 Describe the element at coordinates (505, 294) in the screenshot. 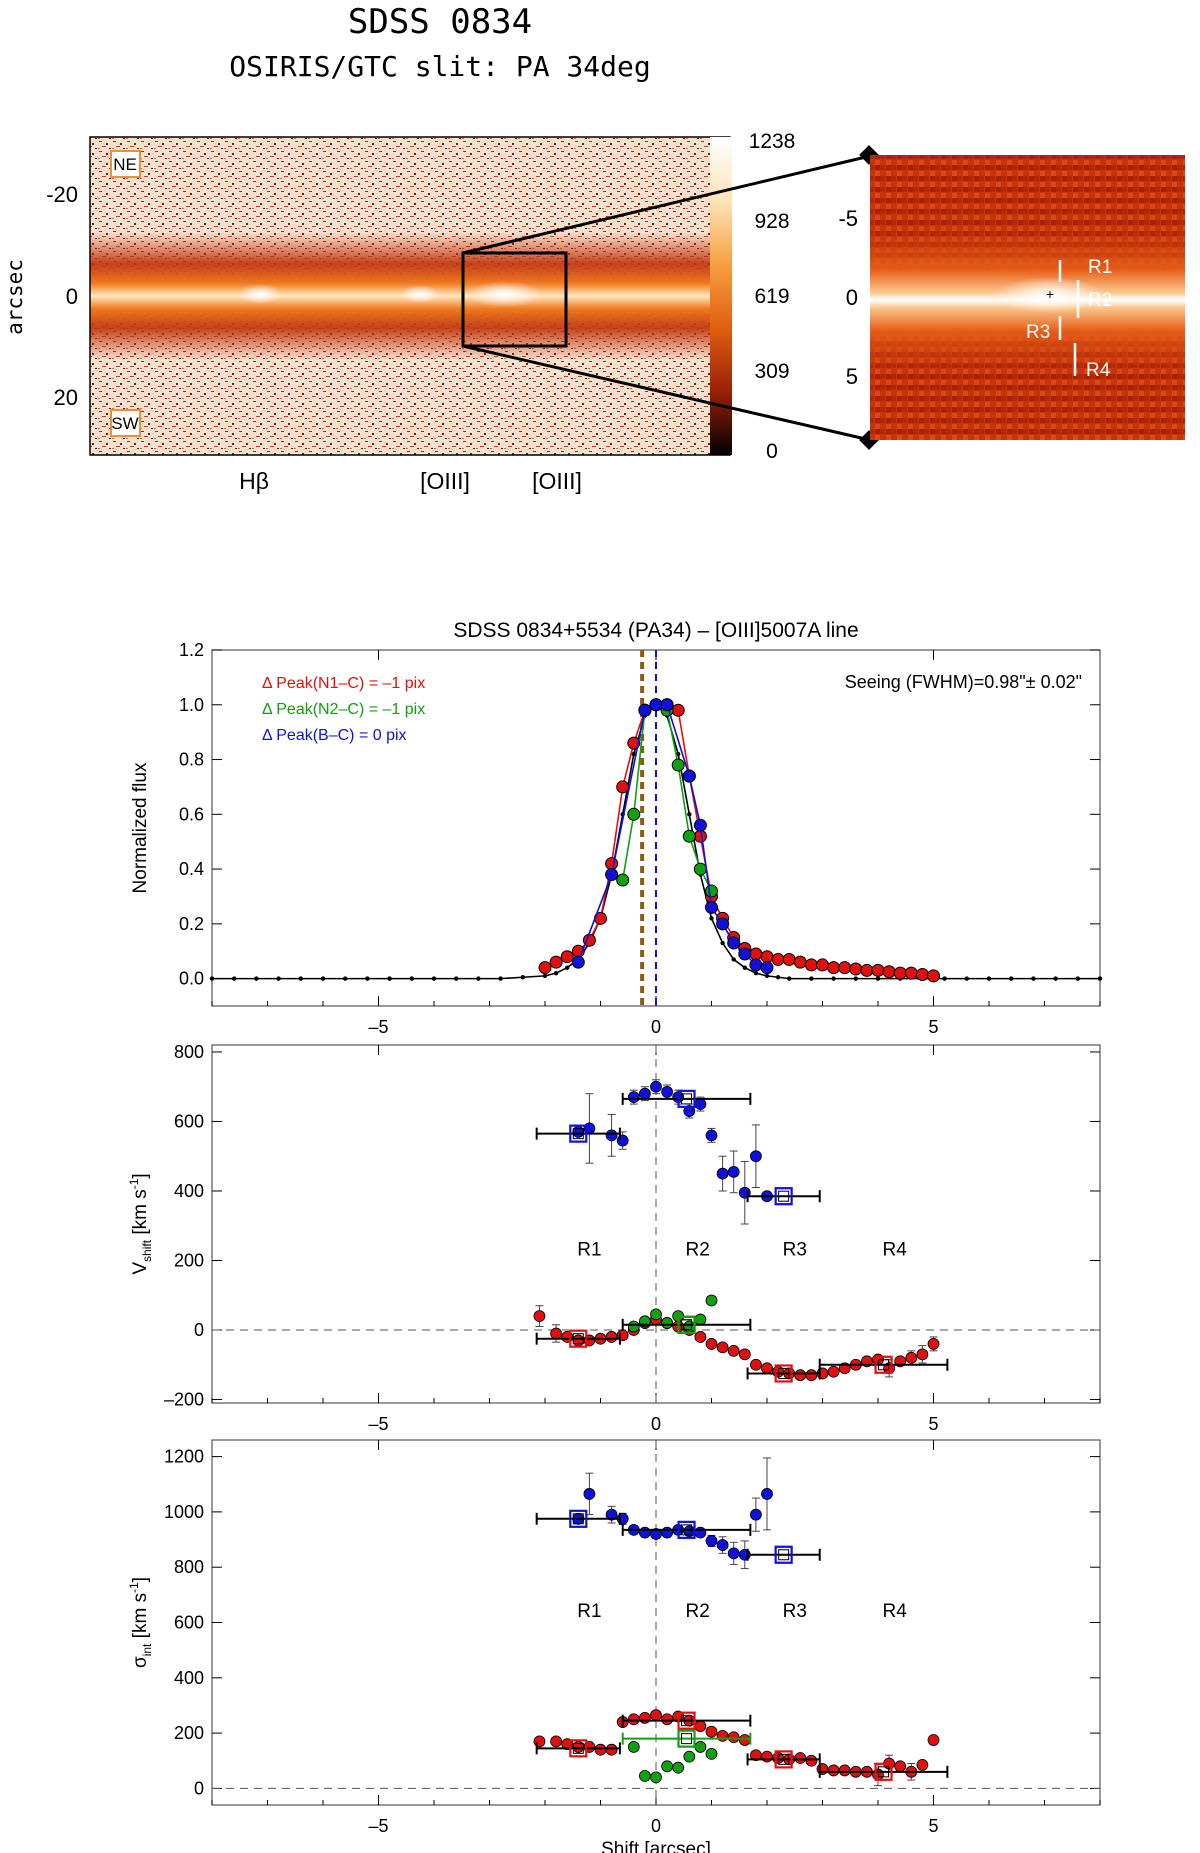

I see `oiii-5007-emission` at that location.